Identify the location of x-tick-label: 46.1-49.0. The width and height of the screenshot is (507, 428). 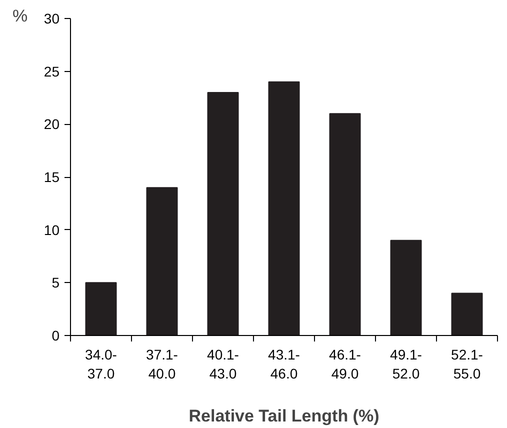
(345, 364).